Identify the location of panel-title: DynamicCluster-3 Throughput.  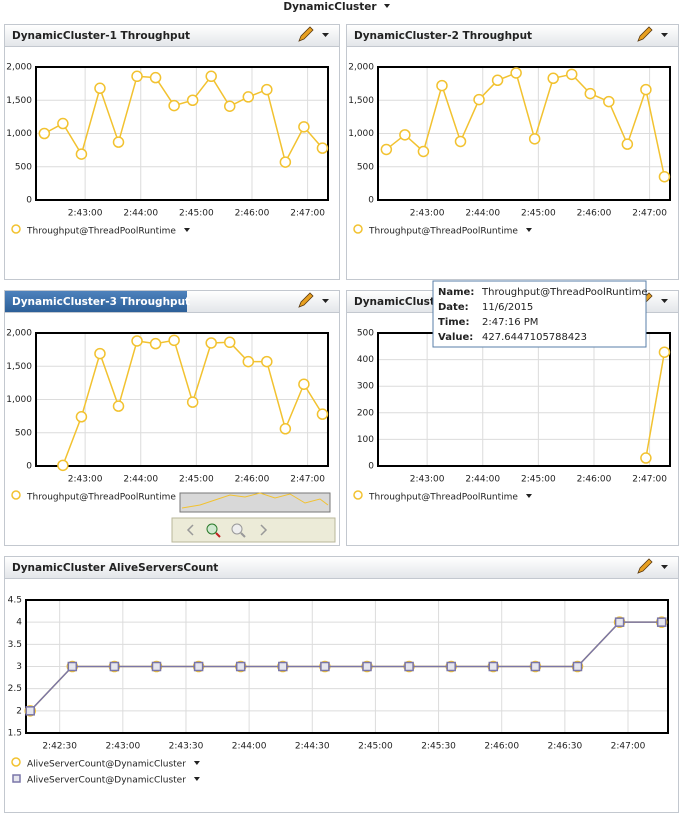
(101, 302).